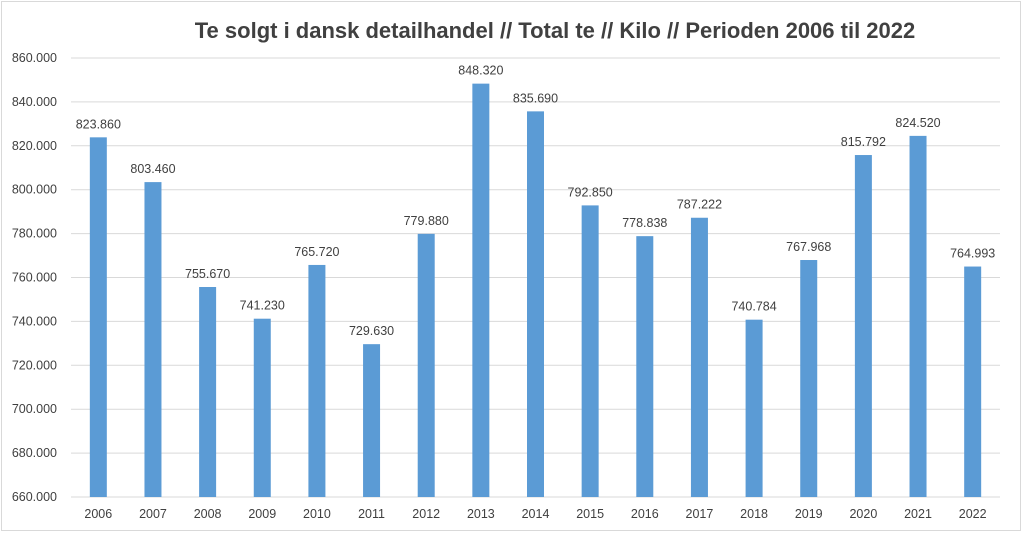  What do you see at coordinates (753, 307) in the screenshot?
I see `data-label: 740.784` at bounding box center [753, 307].